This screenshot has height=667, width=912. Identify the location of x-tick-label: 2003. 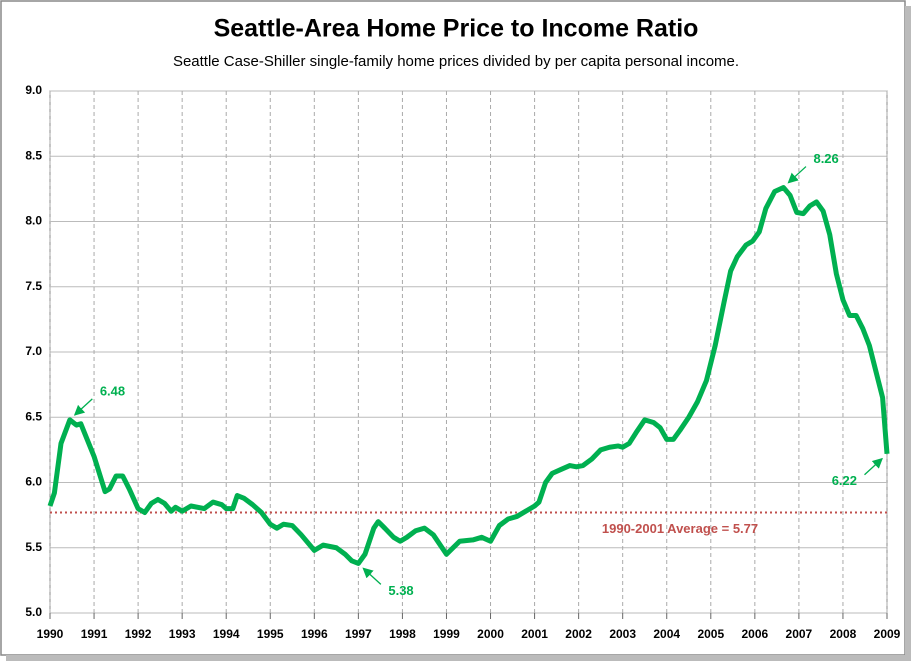
(622, 634).